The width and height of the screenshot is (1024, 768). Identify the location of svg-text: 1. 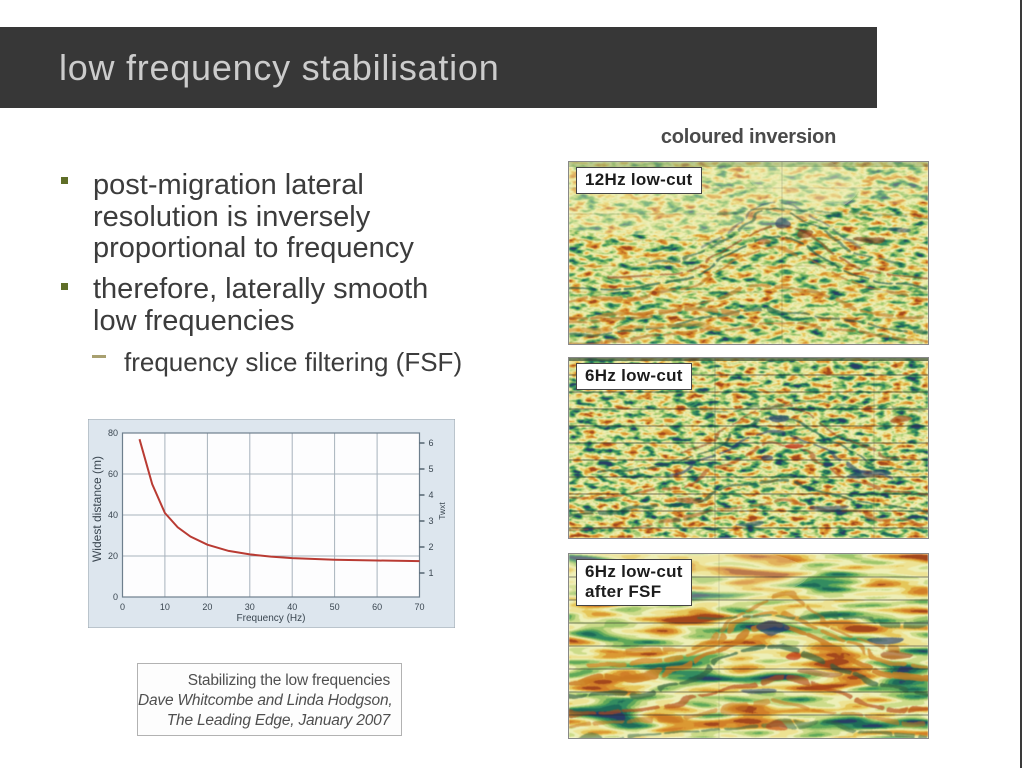
(431, 573).